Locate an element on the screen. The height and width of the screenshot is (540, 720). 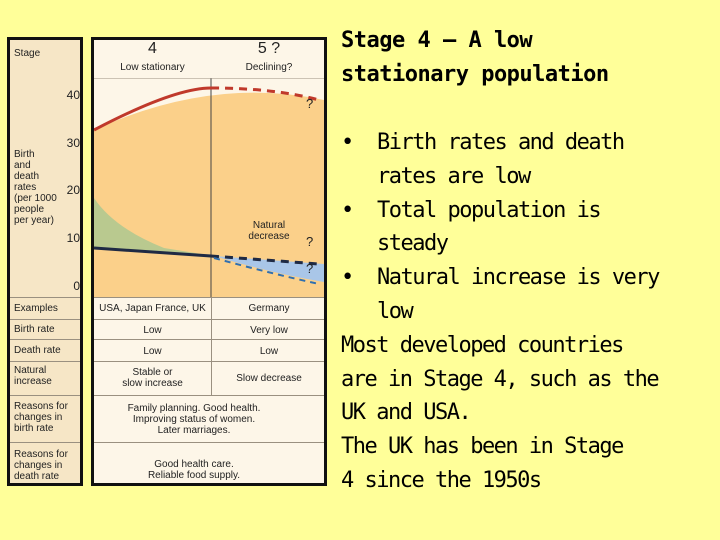
natural-increase-row-label: Natural increase is located at coordinates (33, 376).